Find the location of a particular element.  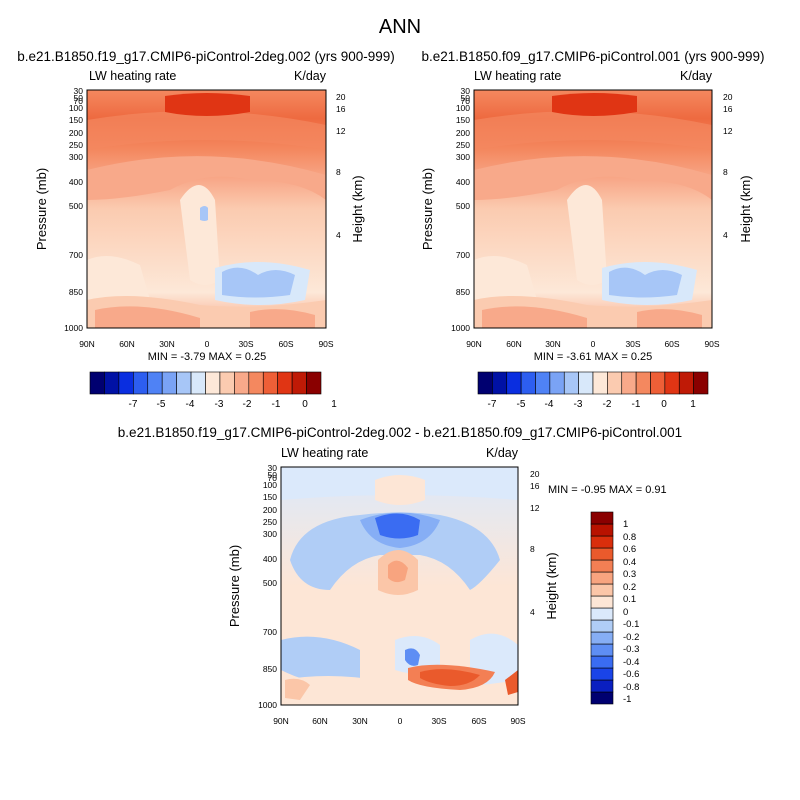

colorbar-label: -0.1 is located at coordinates (631, 624).